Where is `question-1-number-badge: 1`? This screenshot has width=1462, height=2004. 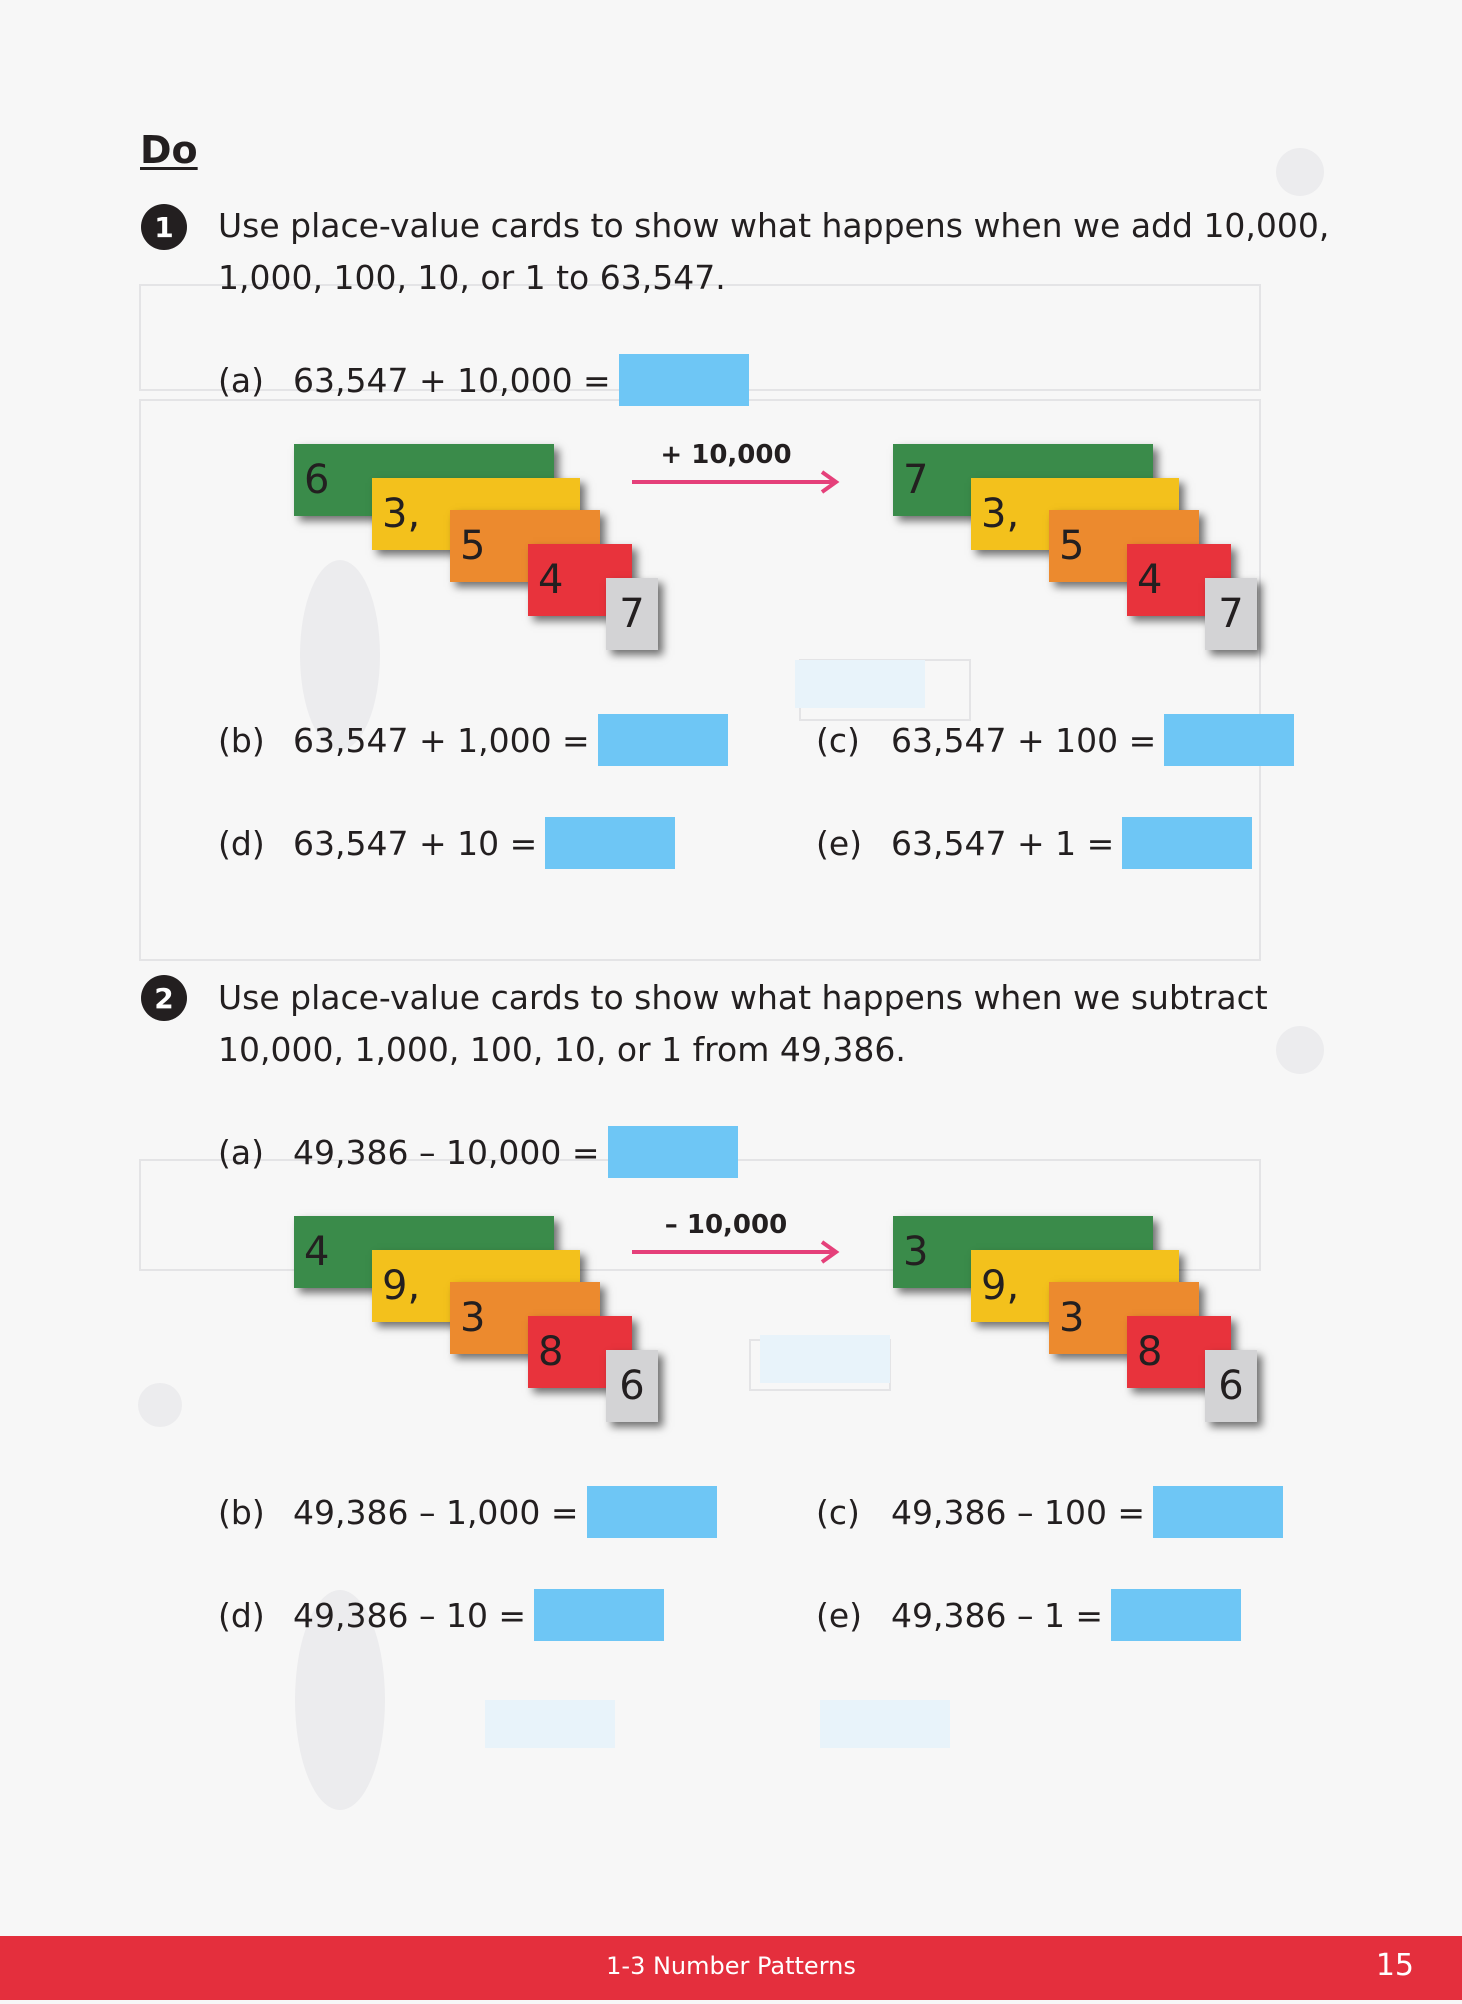 question-1-number-badge: 1 is located at coordinates (164, 227).